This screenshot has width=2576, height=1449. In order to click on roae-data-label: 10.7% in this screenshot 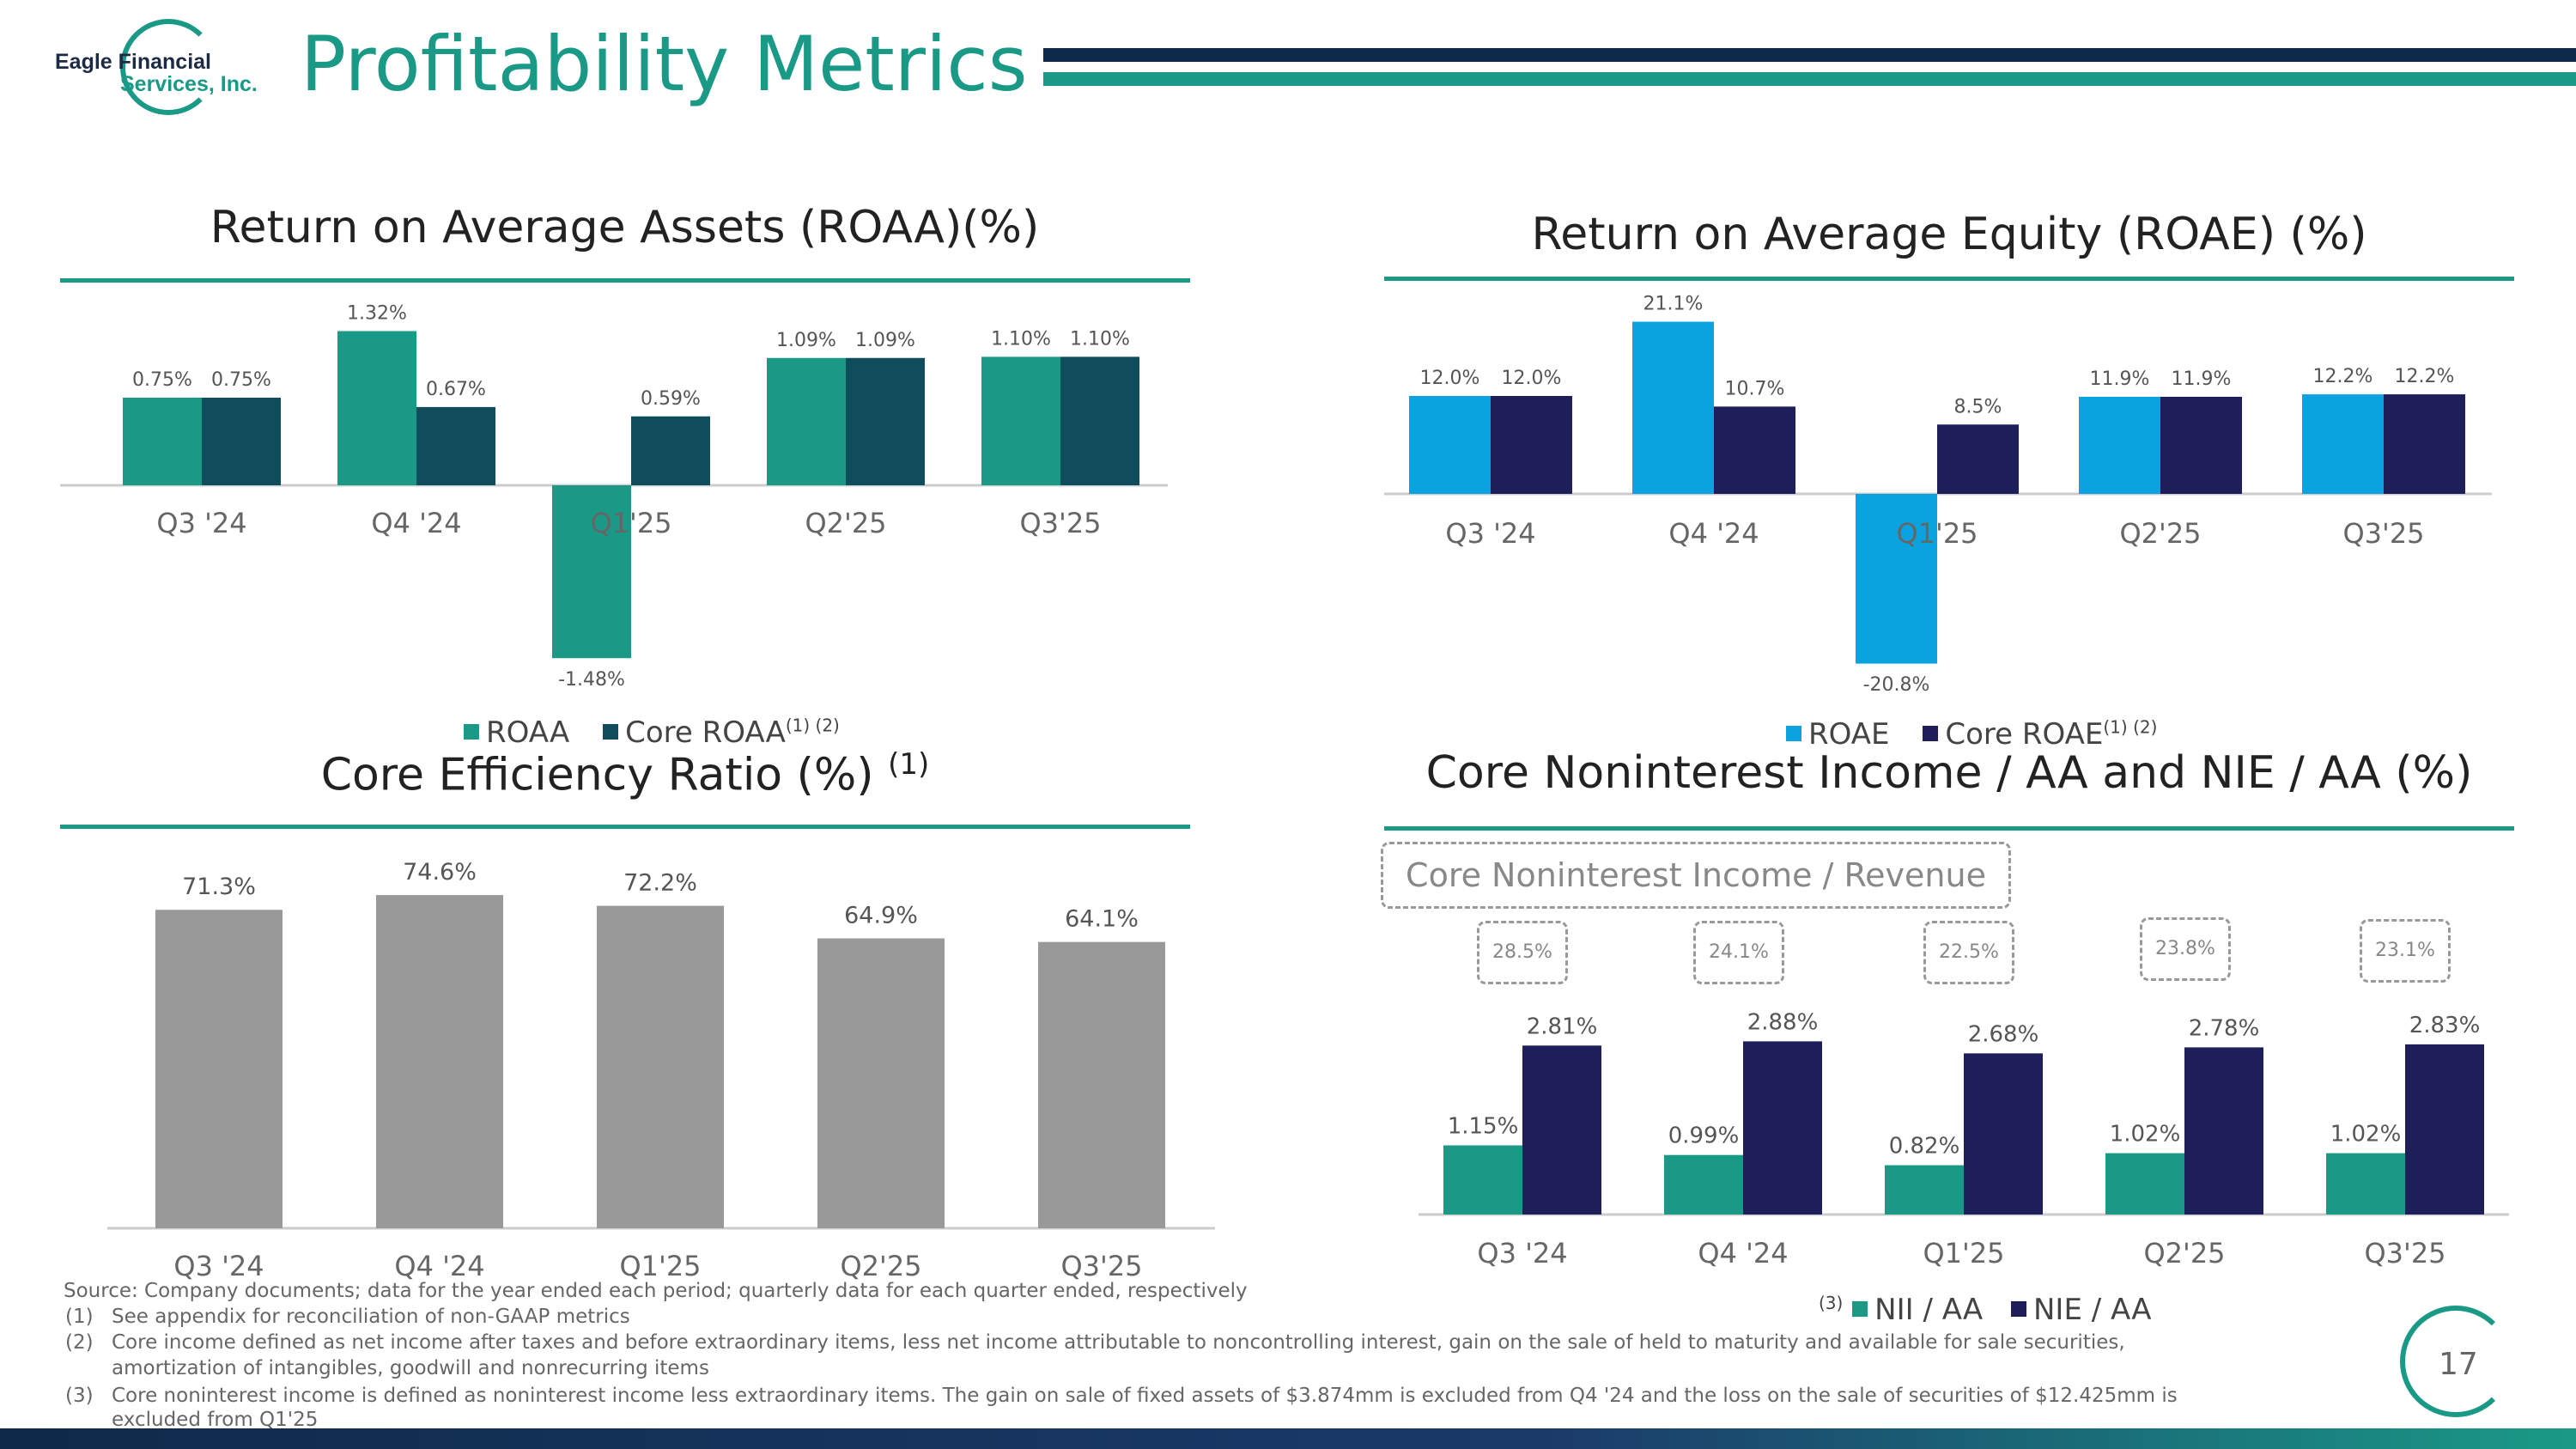, I will do `click(1755, 388)`.